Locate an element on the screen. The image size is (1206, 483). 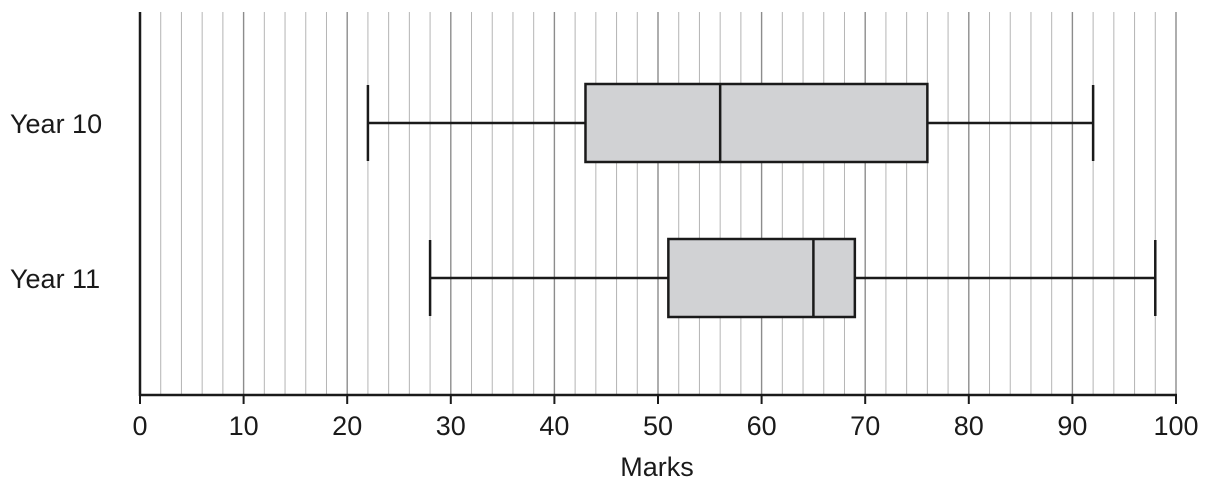
x-tick-label: 60 is located at coordinates (762, 426).